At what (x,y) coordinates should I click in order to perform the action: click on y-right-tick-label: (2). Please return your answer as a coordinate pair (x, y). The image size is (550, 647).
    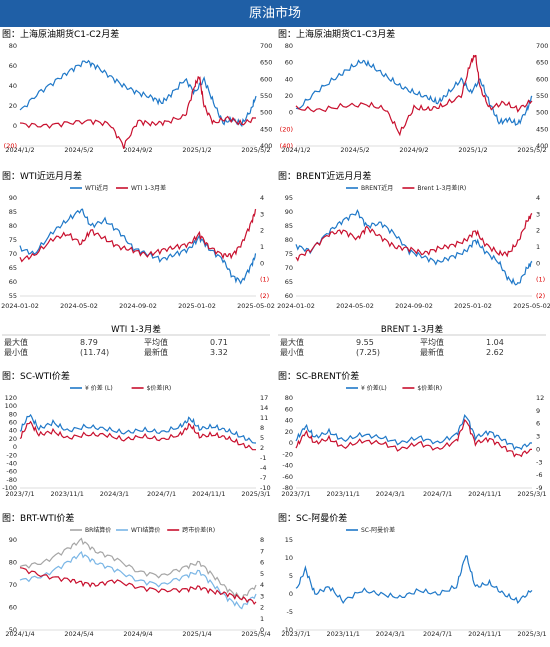
    Looking at the image, I should click on (264, 296).